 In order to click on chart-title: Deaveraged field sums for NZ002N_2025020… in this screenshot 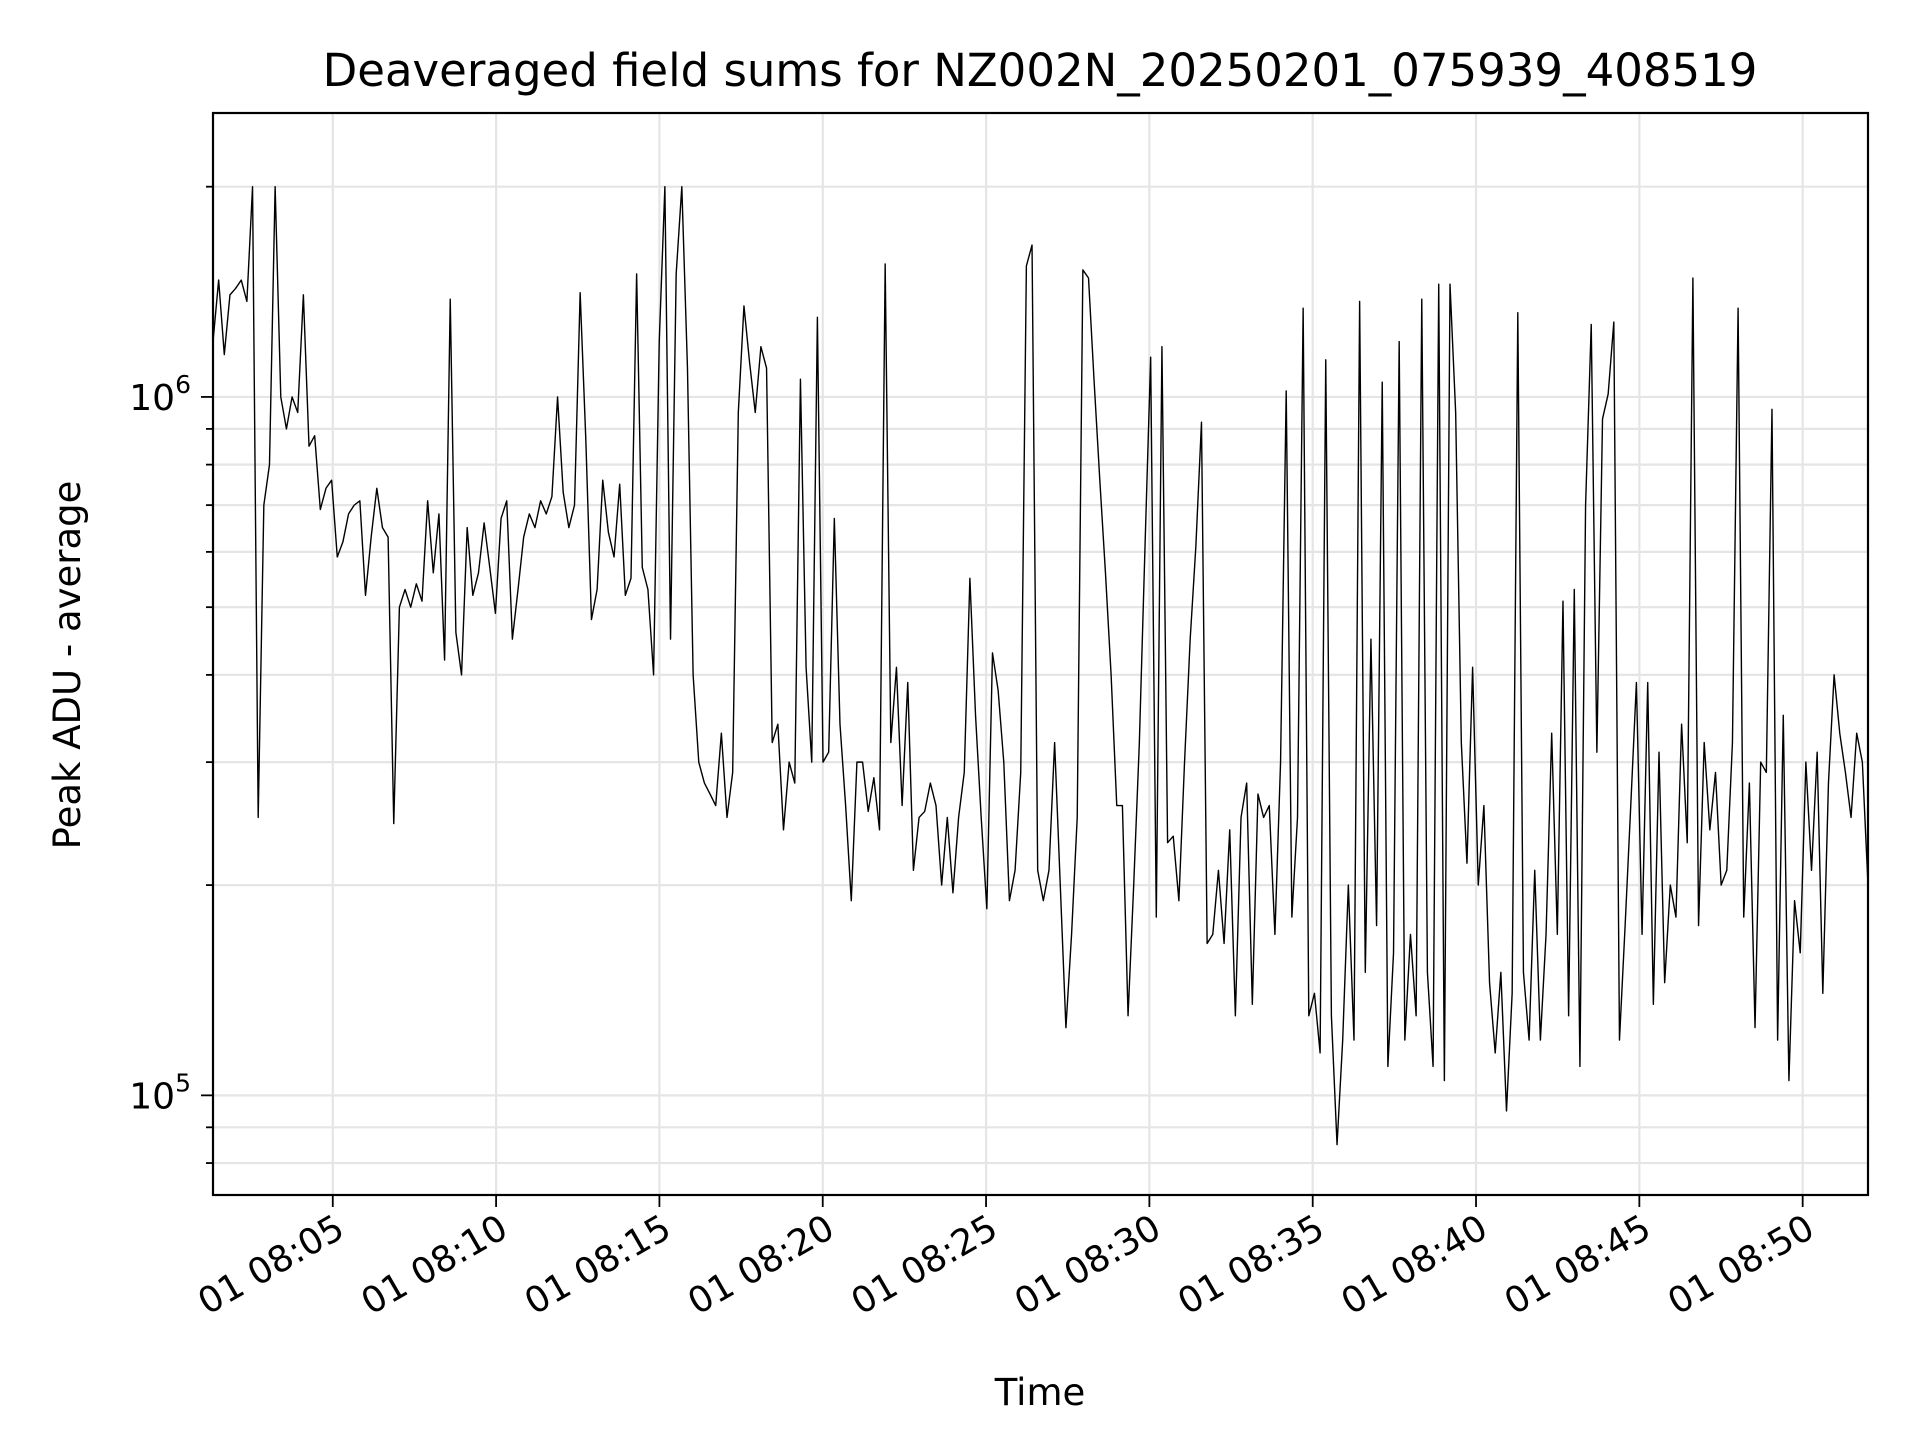, I will do `click(1040, 70)`.